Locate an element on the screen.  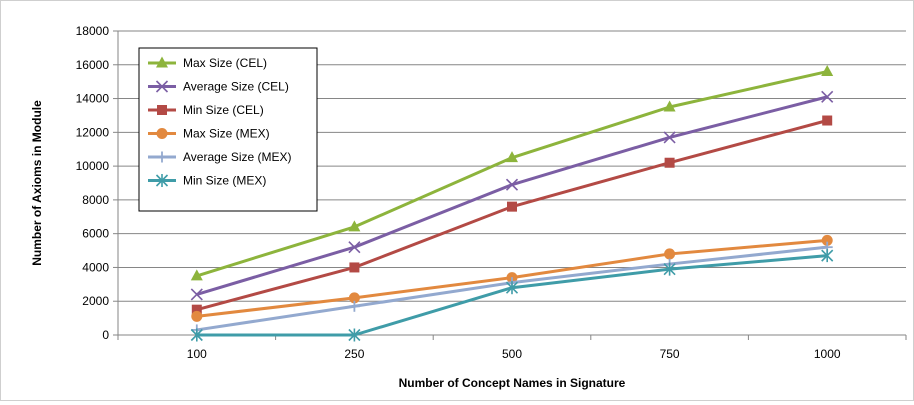
y-tick-label: 12000 is located at coordinates (93, 132).